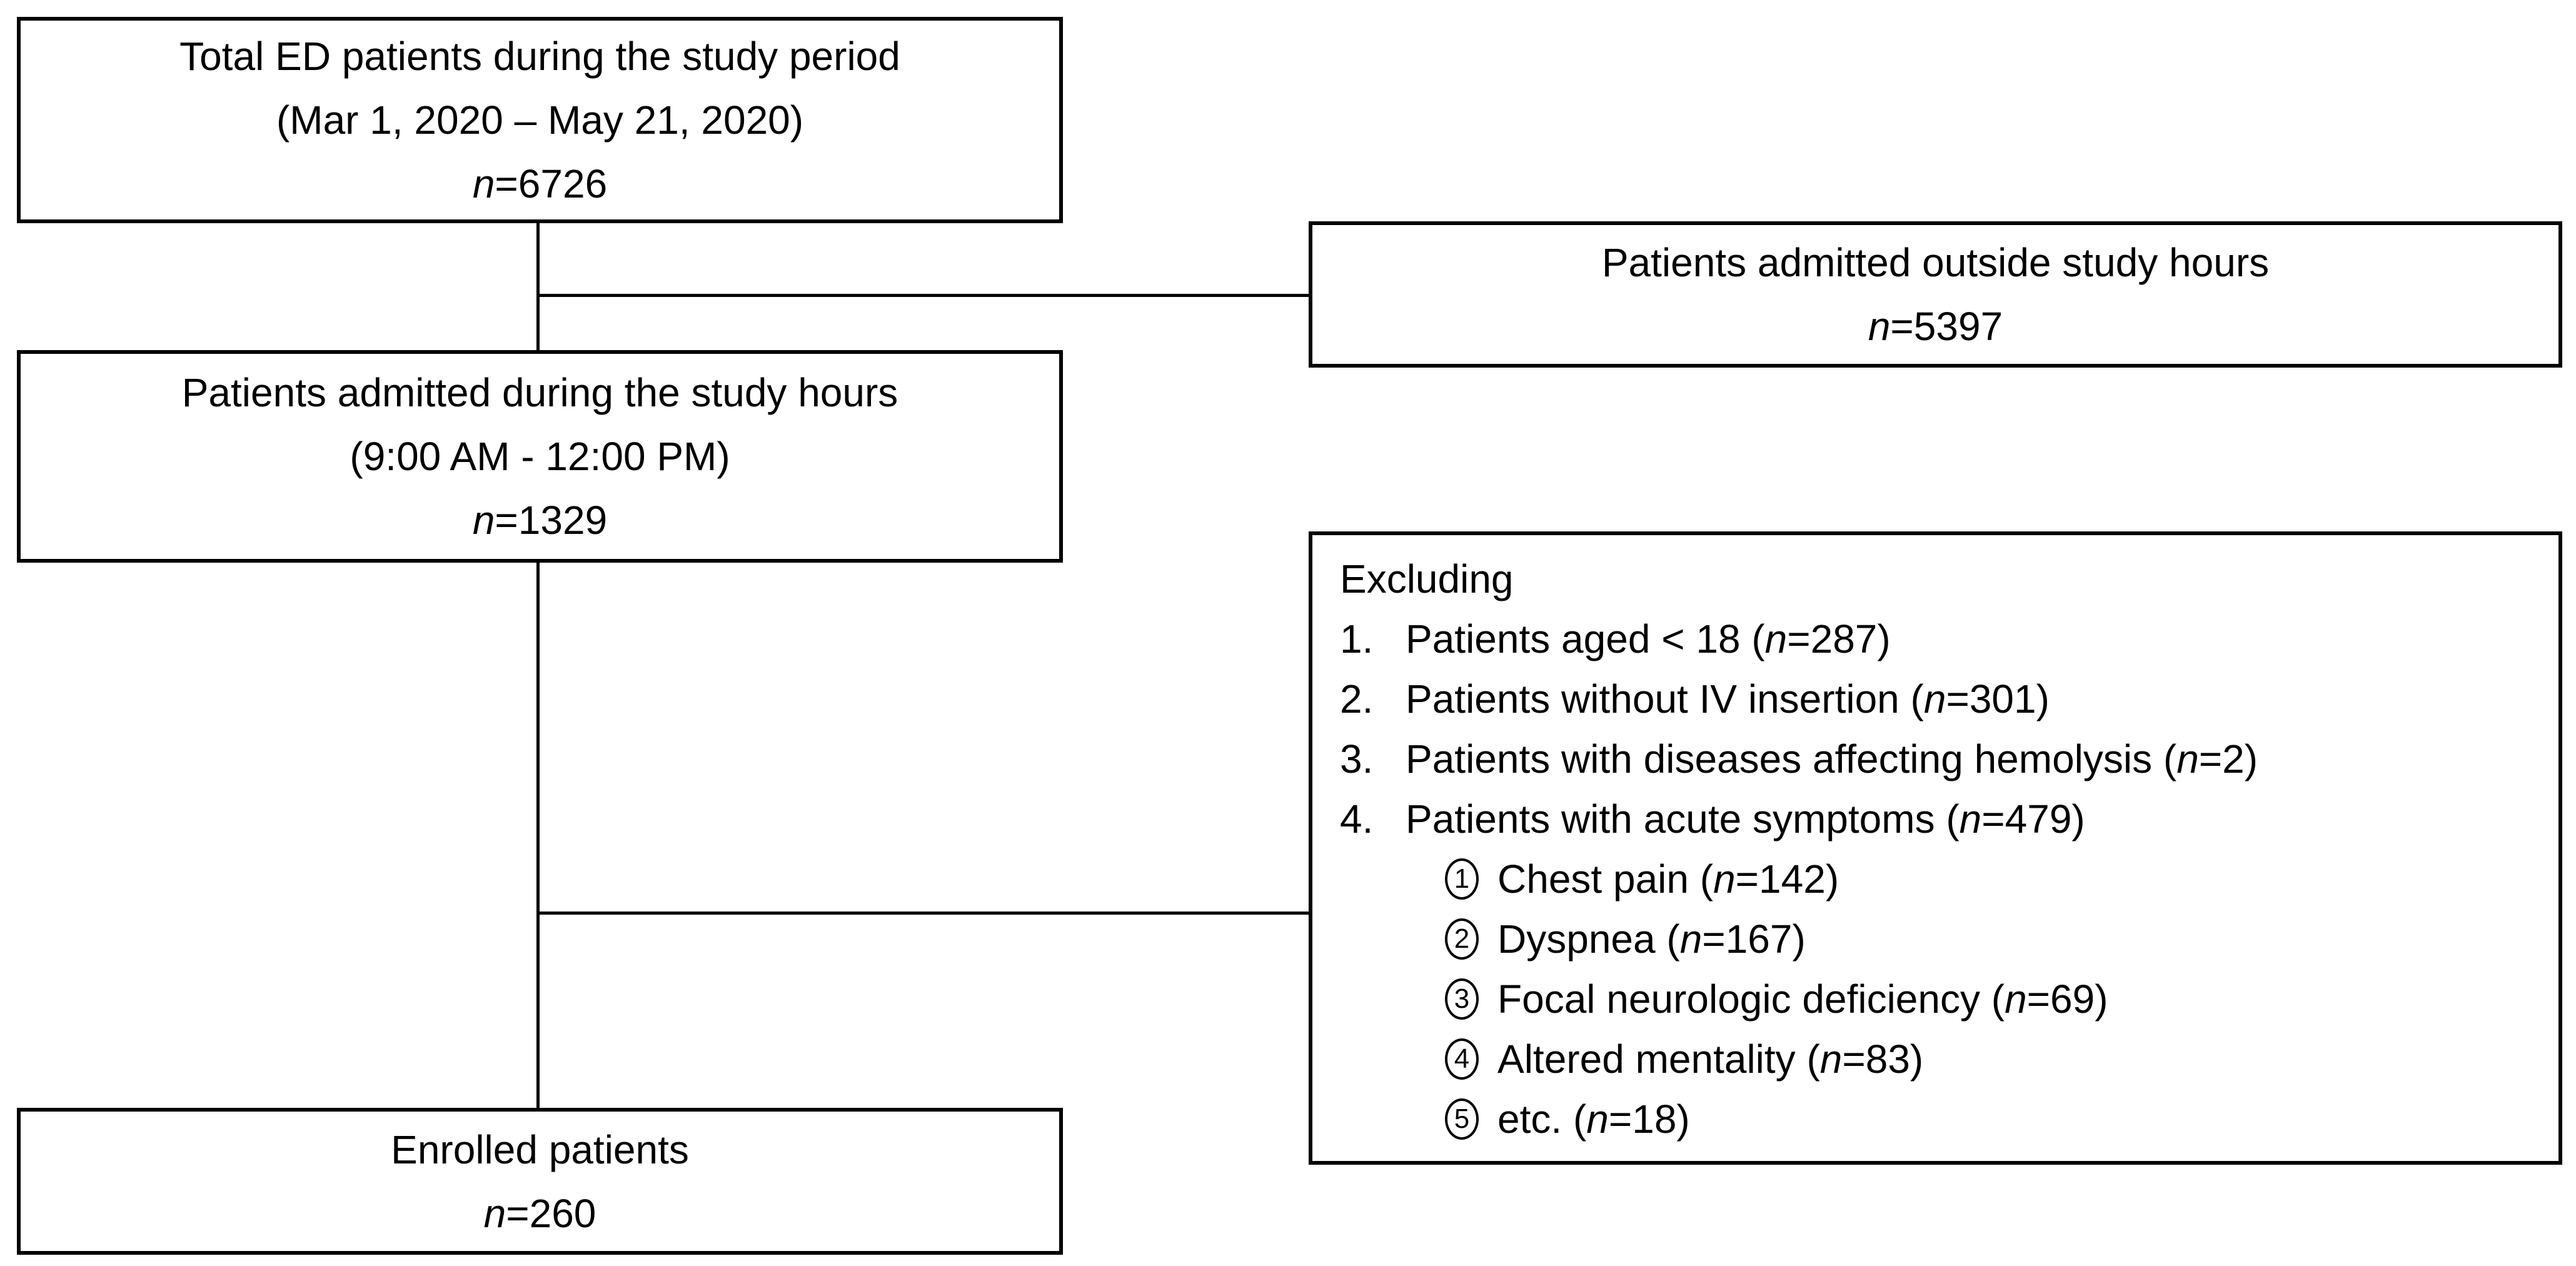 The width and height of the screenshot is (2576, 1266). I want to click on subitem-text: Chest pain (n=142), so click(1668, 879).